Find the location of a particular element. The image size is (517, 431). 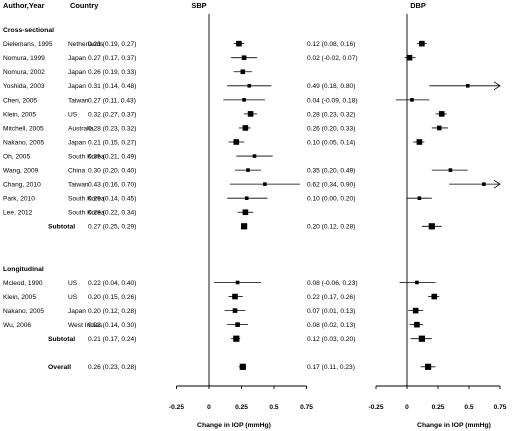

study-country: West Indies is located at coordinates (85, 325).